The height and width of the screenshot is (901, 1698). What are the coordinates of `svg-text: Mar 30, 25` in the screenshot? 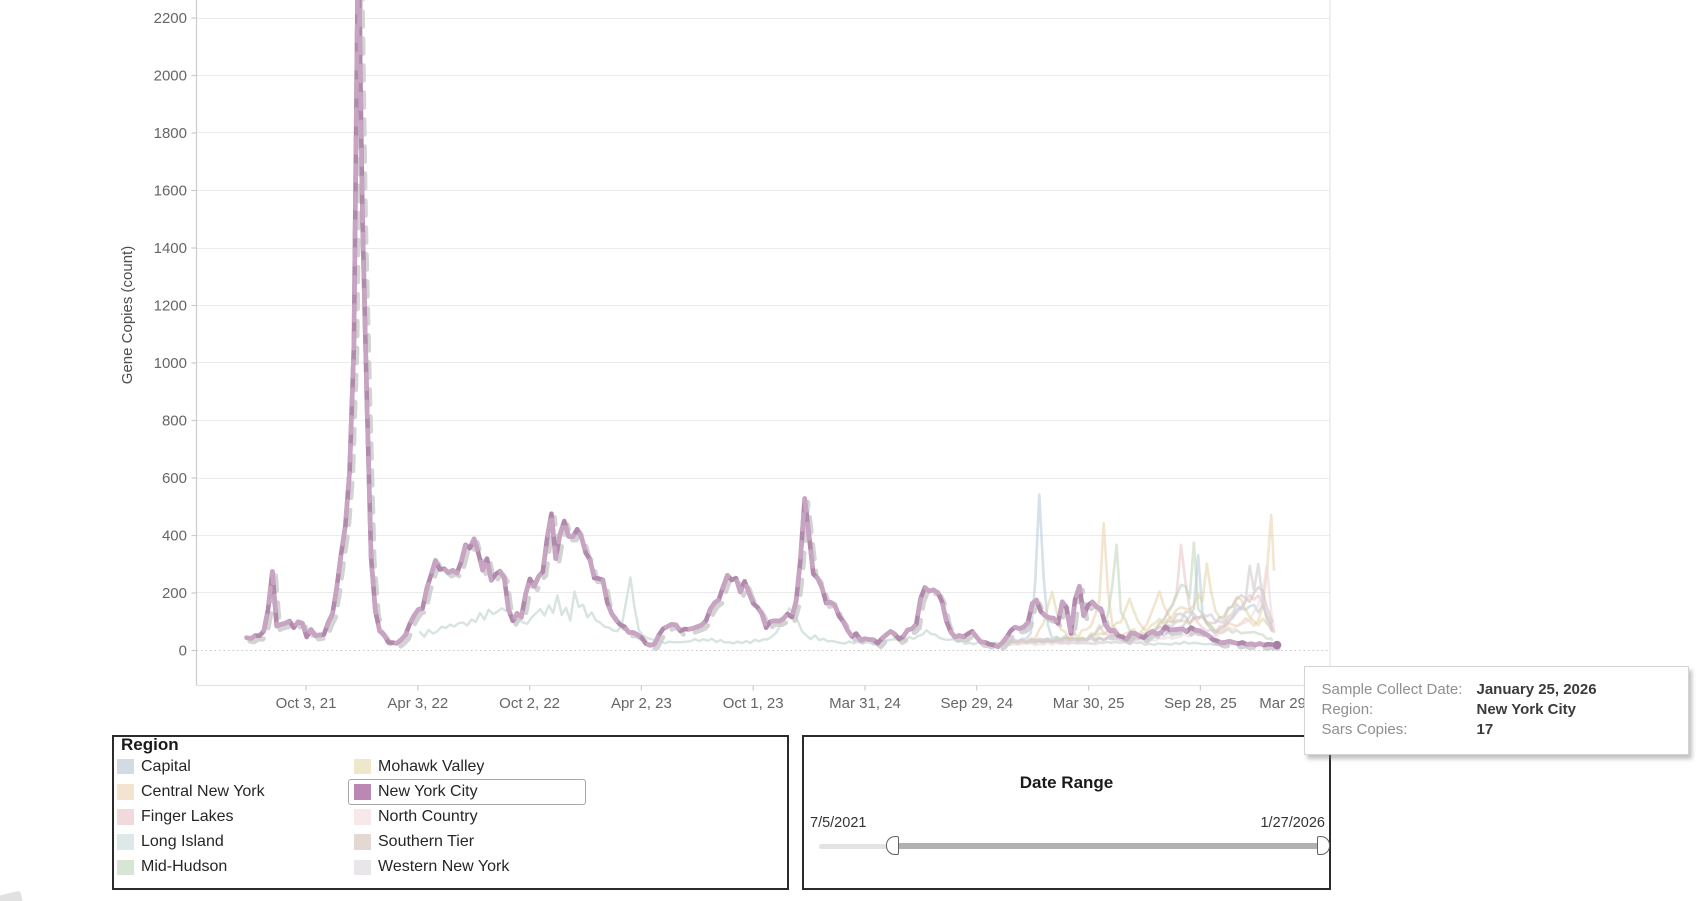 It's located at (1089, 703).